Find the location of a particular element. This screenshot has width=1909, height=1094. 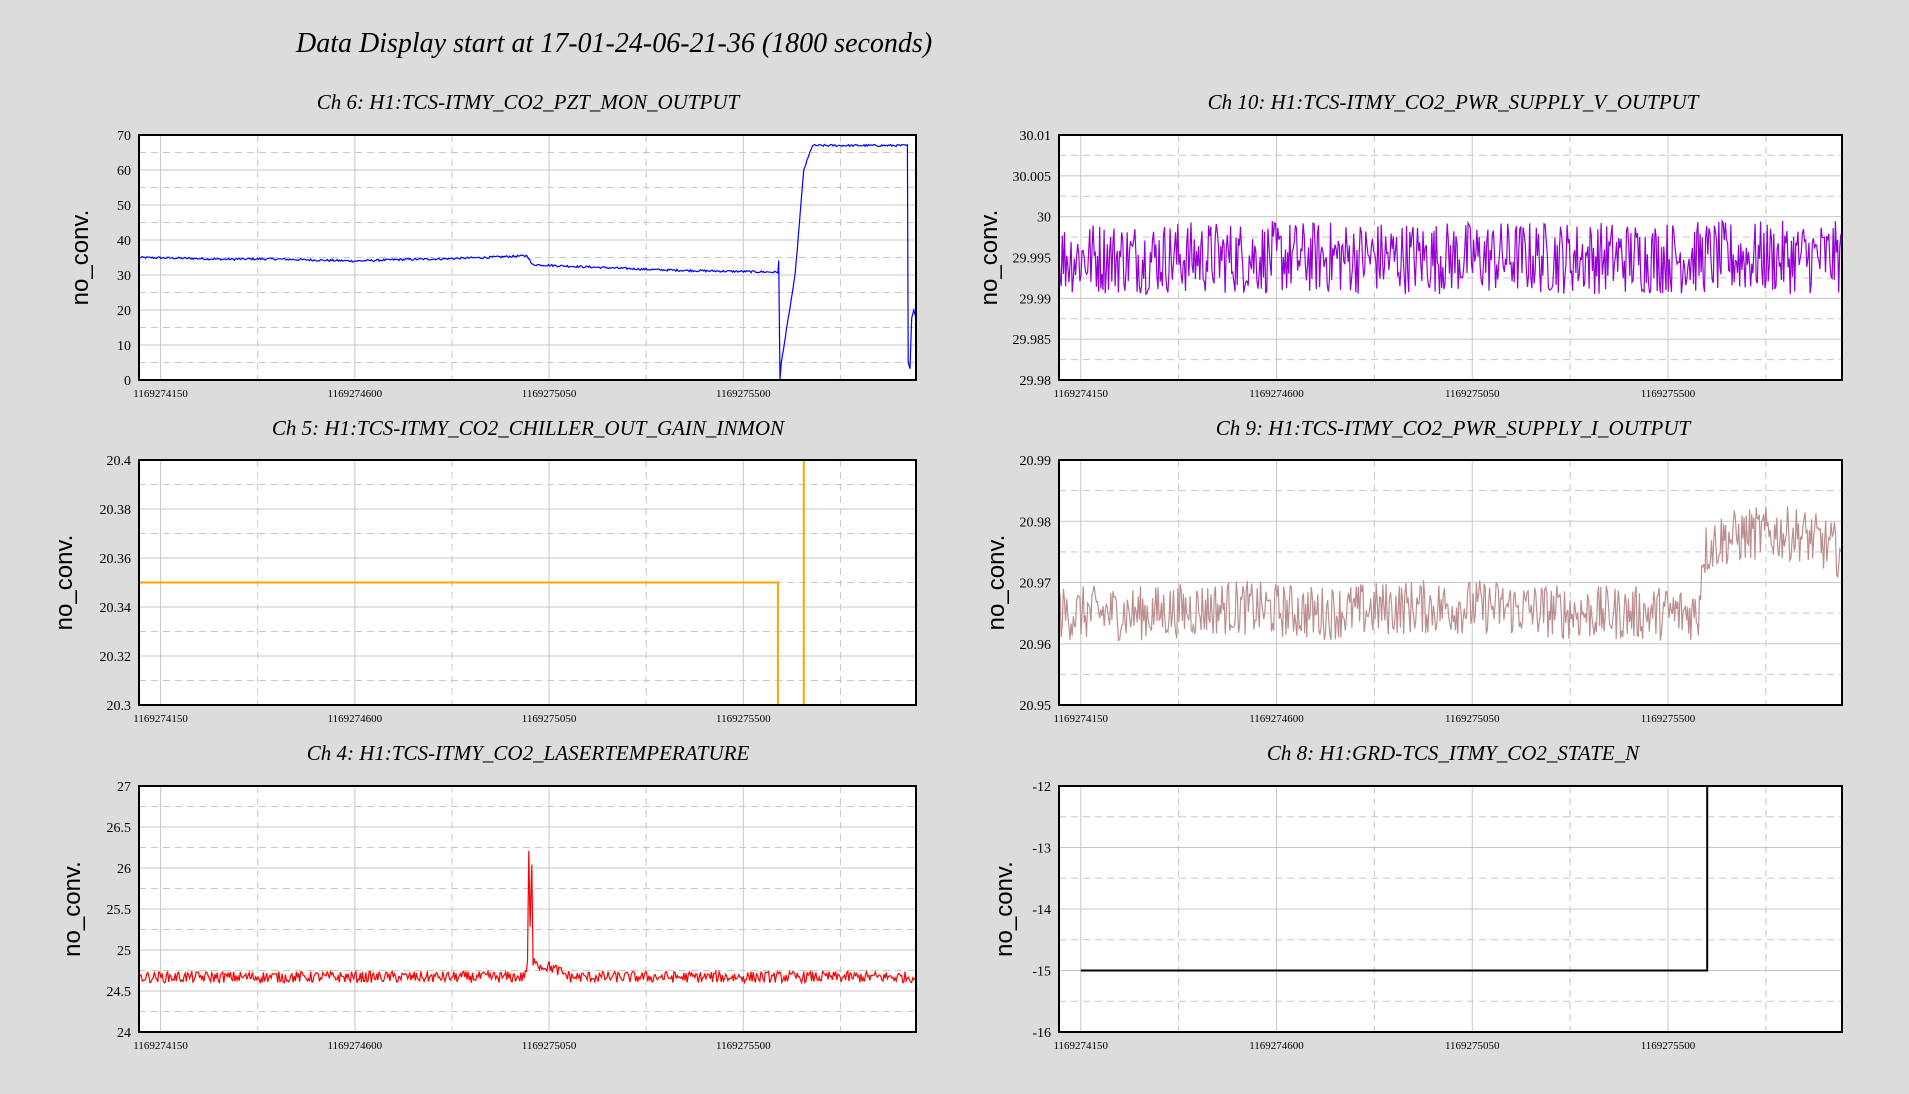

y-tick-label: 30.01 is located at coordinates (1036, 136).